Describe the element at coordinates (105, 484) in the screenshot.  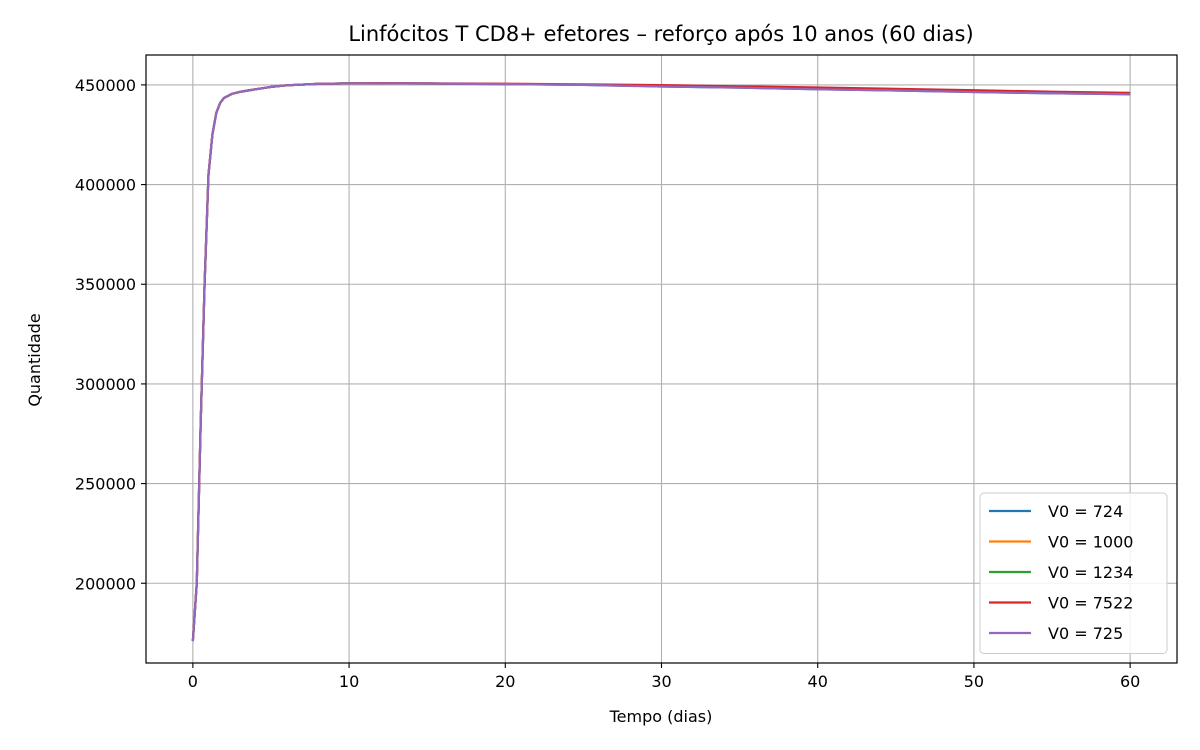
I see `y-tick-label: 250000` at that location.